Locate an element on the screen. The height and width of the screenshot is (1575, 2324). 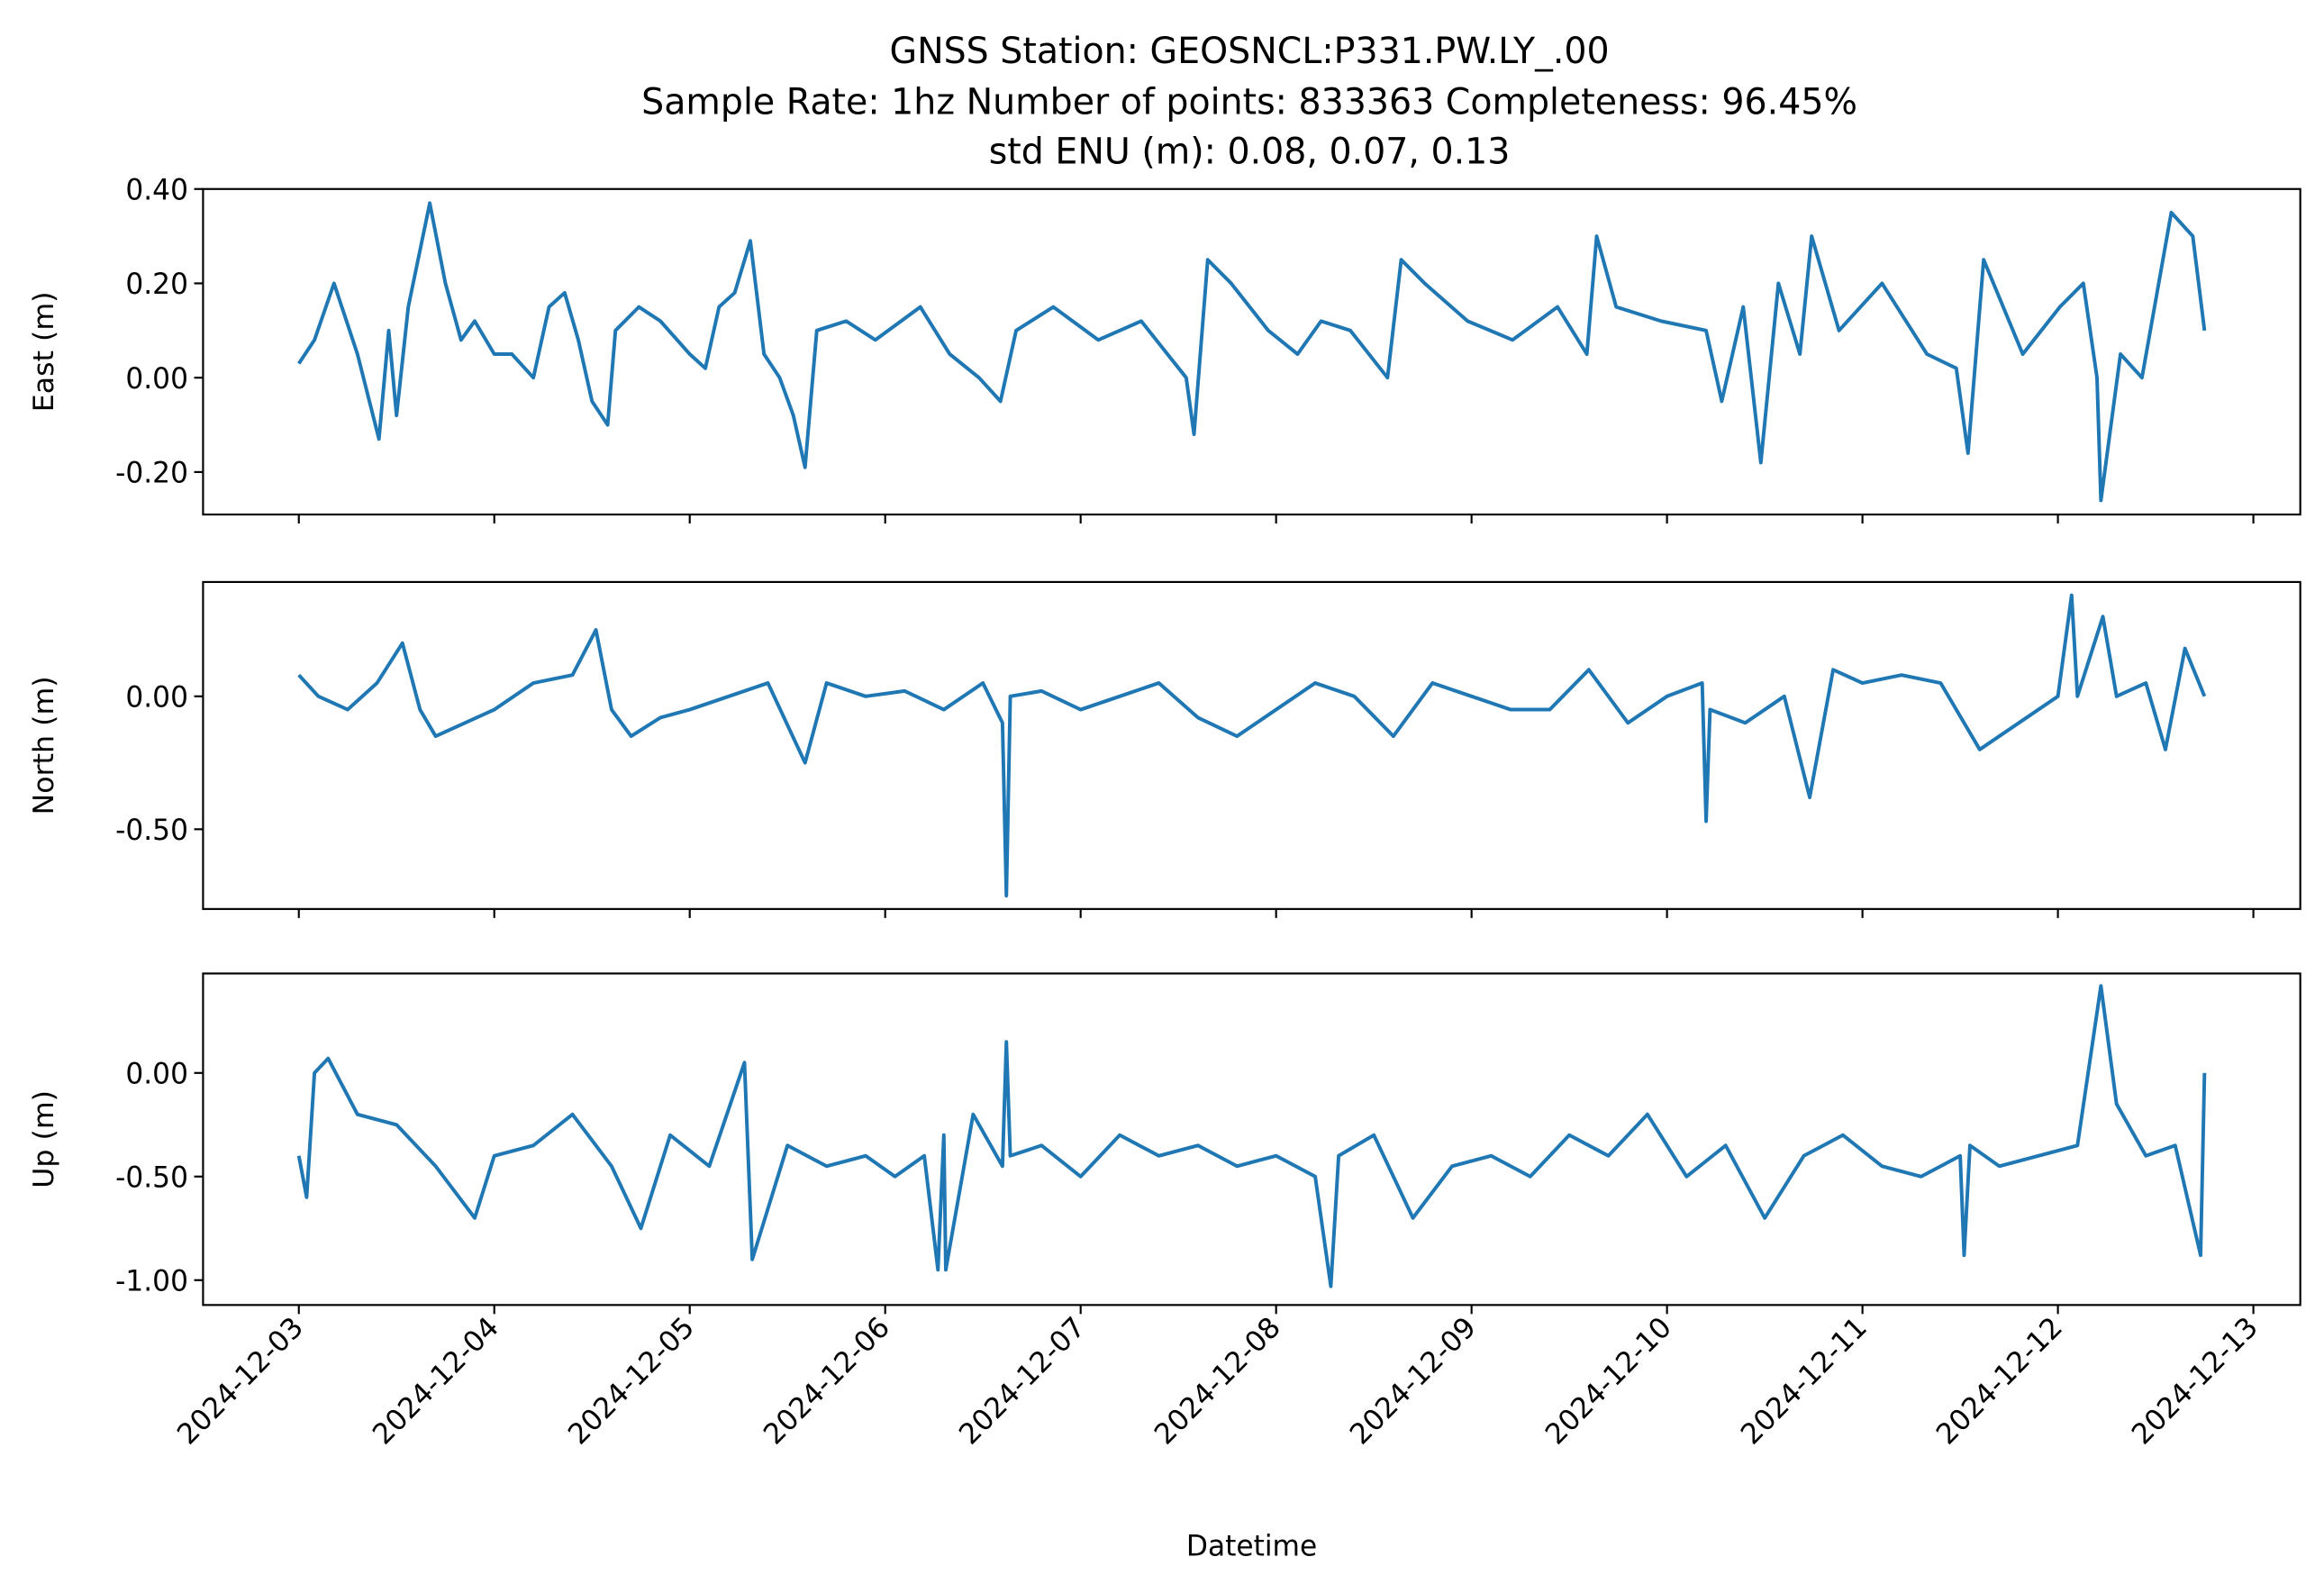
y-tick-label: 0.20 is located at coordinates (156, 285).